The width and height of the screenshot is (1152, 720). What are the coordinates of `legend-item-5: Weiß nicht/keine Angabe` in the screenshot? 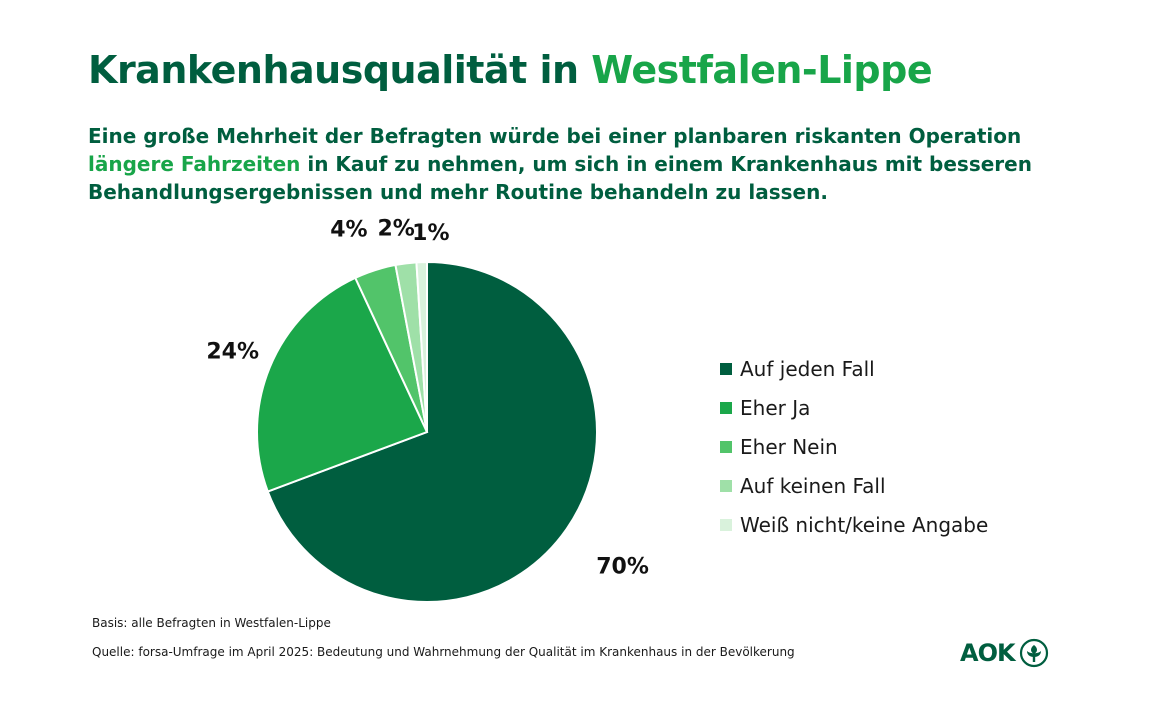 It's located at (854, 524).